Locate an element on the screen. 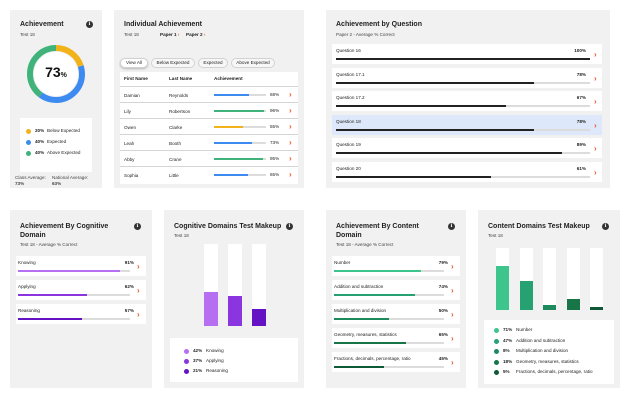 Image resolution: width=630 pixels, height=400 pixels. paper-1-link: Paper 1 › is located at coordinates (169, 34).